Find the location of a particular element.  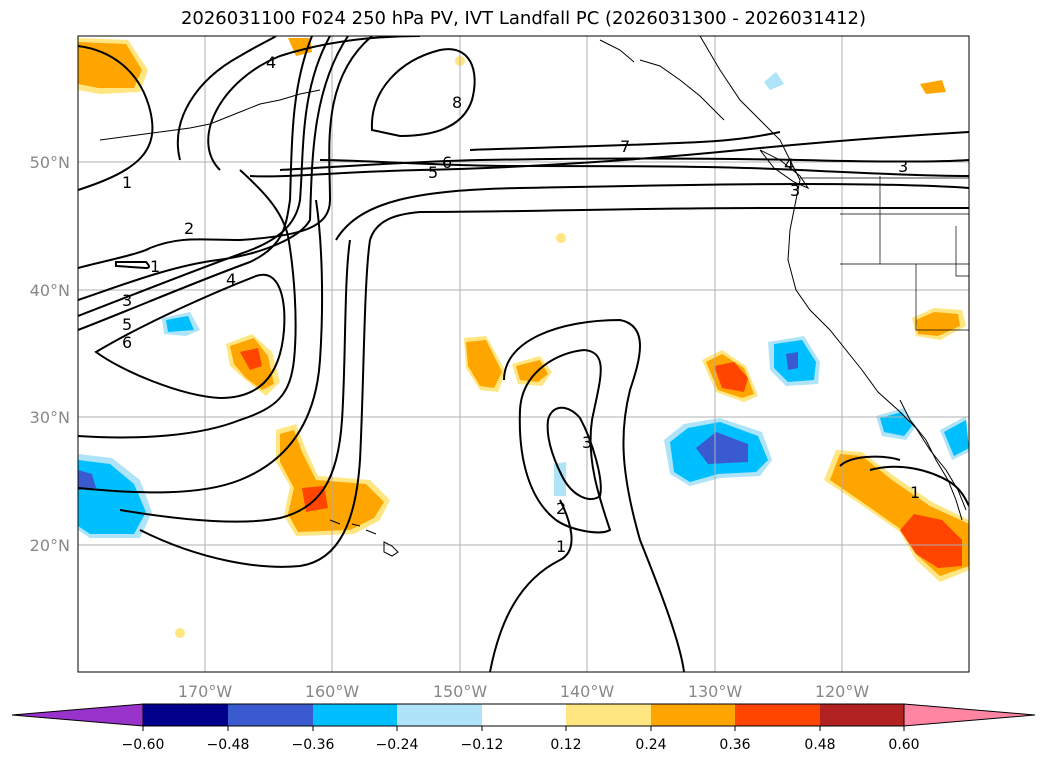

colorbar-tick-label: 0.48 is located at coordinates (819, 745).